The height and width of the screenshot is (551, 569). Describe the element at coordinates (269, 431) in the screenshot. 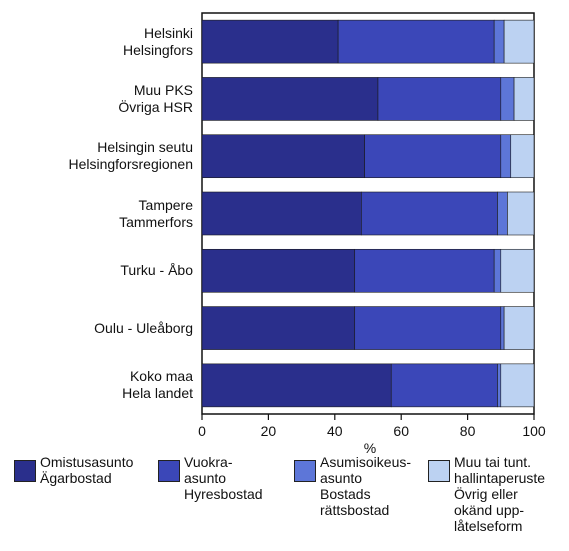

I see `x-tick-label: 20` at that location.